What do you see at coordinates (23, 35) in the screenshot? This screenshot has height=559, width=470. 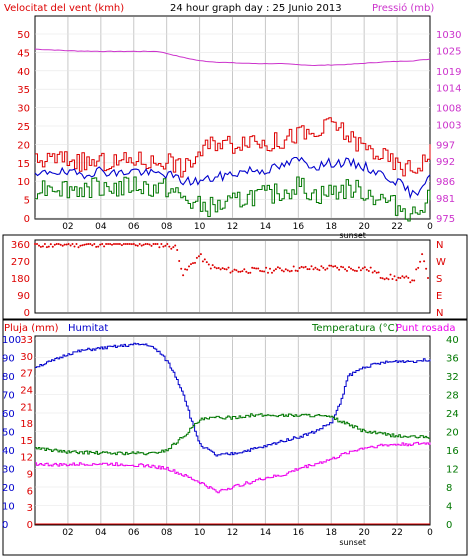 I see `wind-tick-label: 50` at bounding box center [23, 35].